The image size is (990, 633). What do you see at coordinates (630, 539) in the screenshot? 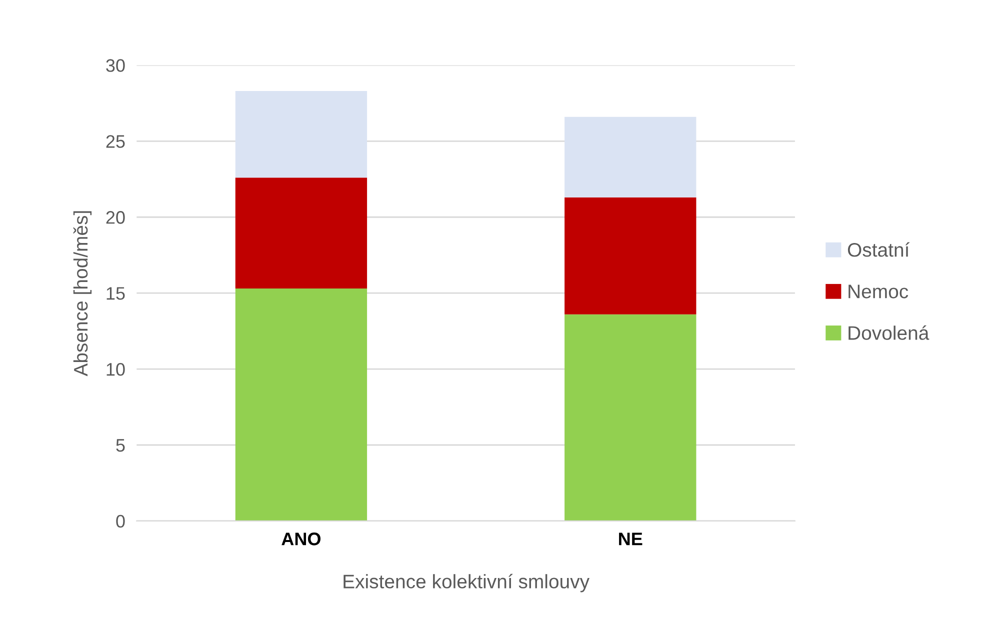
I see `x-tick-label: NE` at bounding box center [630, 539].